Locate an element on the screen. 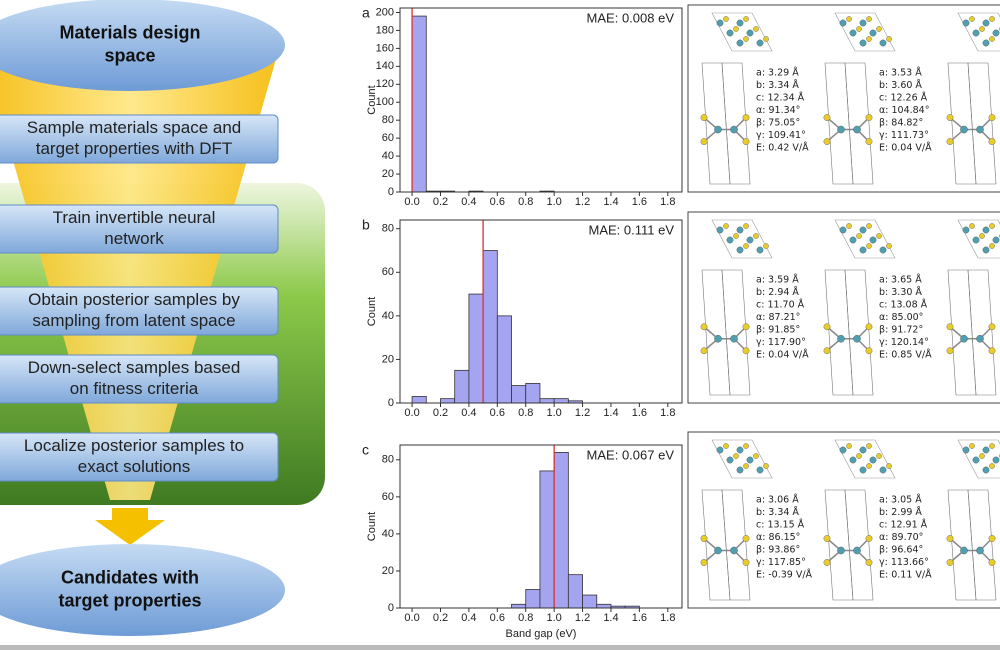 This screenshot has height=650, width=1000. lattice-param: b: 3.30 Å is located at coordinates (900, 292).